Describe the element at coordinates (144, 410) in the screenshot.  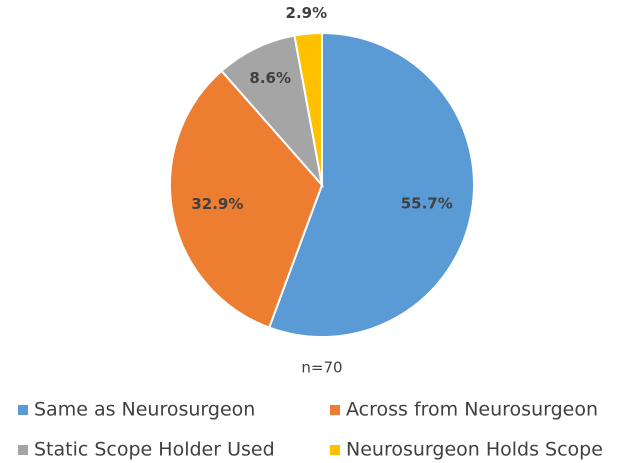
I see `legend-label: Same as Neurosurgeon` at that location.